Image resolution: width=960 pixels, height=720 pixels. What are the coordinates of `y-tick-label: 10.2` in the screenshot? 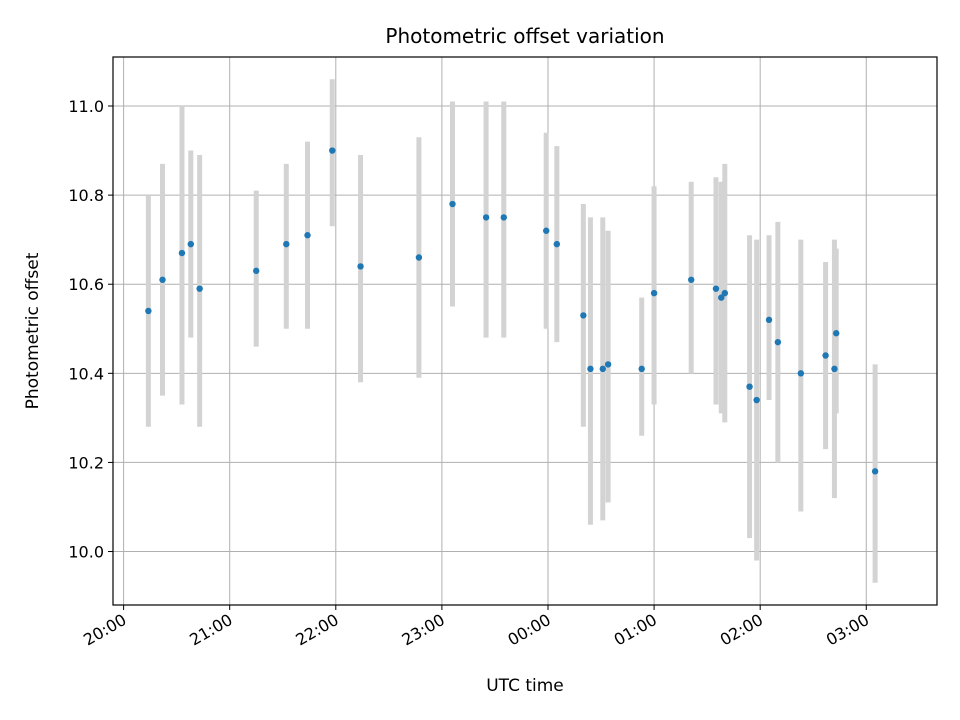 It's located at (86, 462).